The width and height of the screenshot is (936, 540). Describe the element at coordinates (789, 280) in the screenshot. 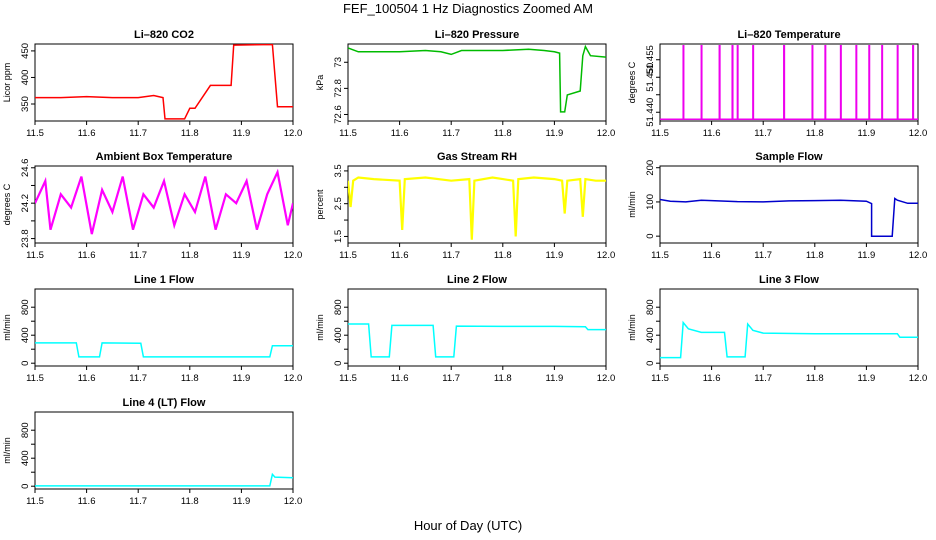

I see `panel-title: Line 3 Flow` at that location.